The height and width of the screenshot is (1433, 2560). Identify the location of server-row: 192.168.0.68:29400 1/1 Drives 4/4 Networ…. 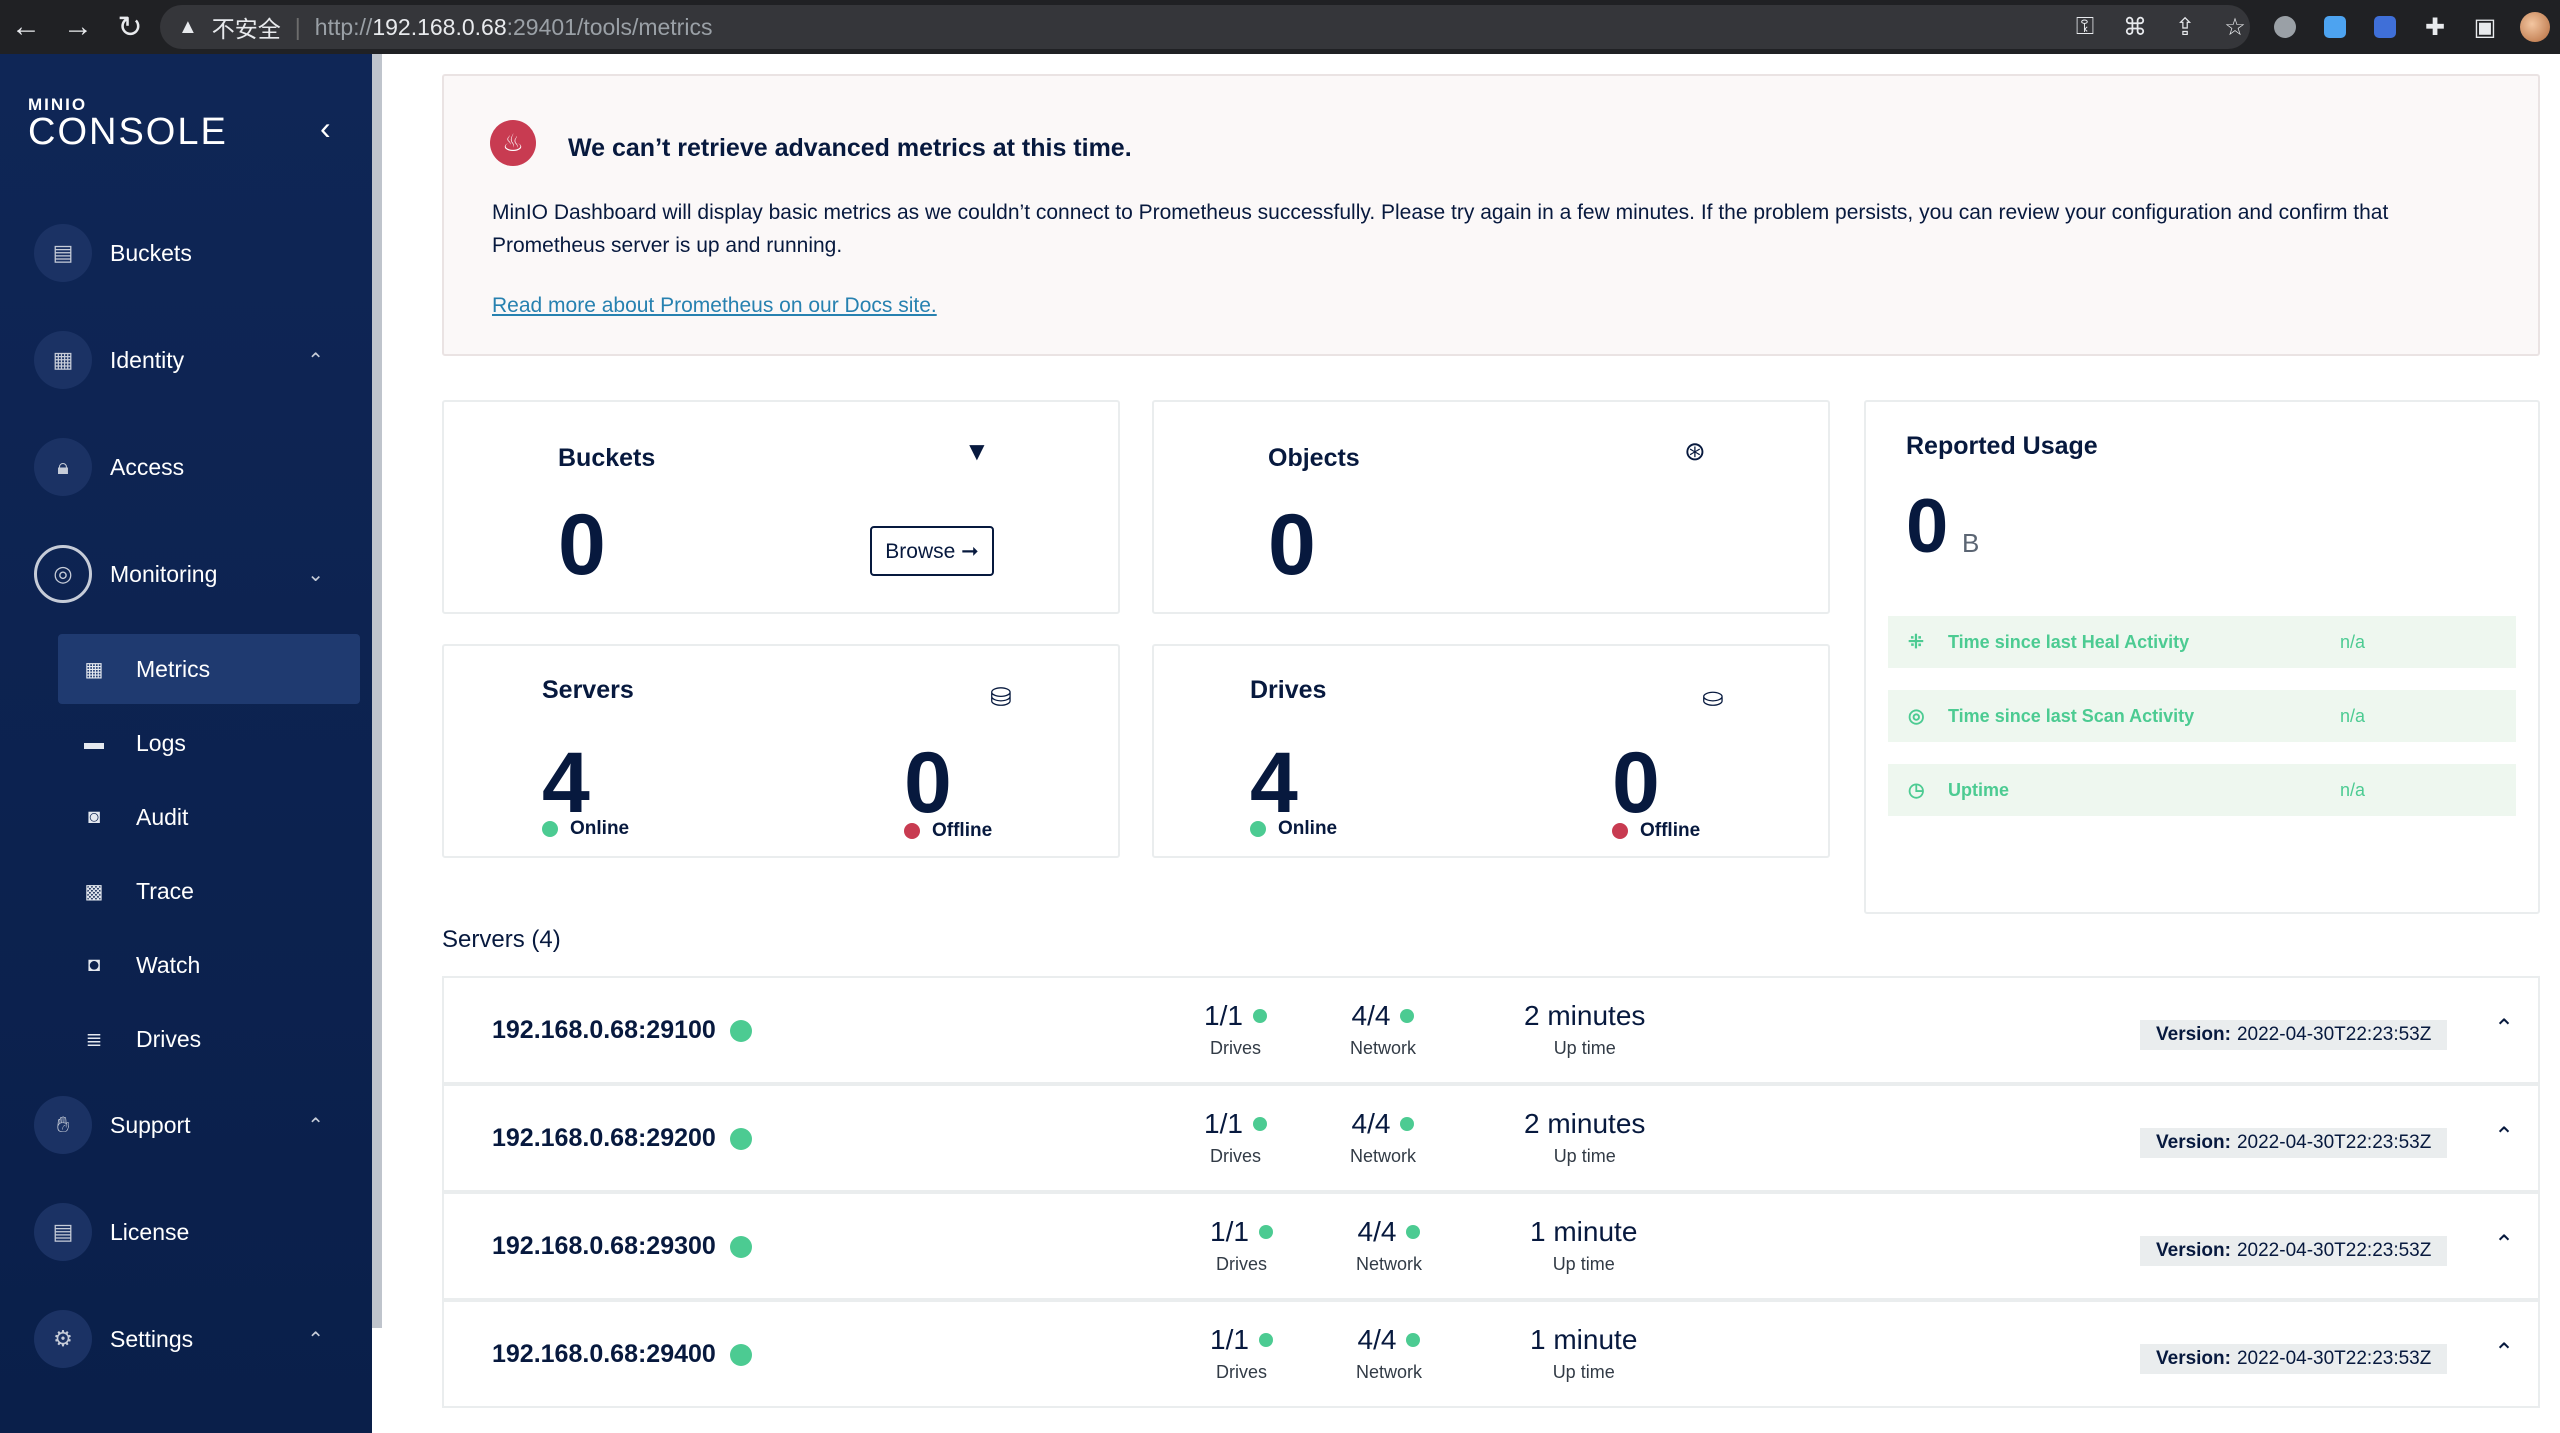
(1491, 1354).